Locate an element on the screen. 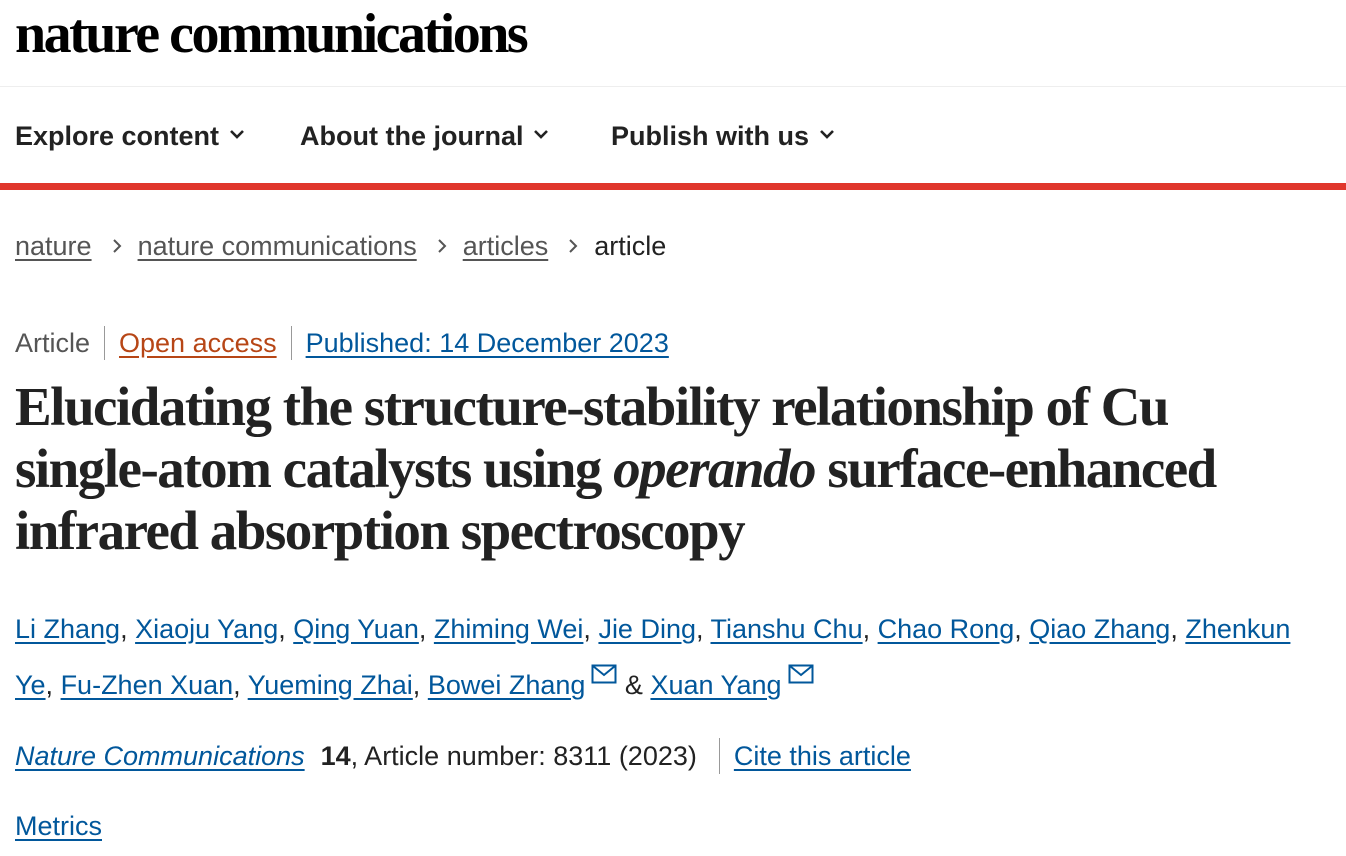  author-link: Qiao Zhang is located at coordinates (1100, 629).